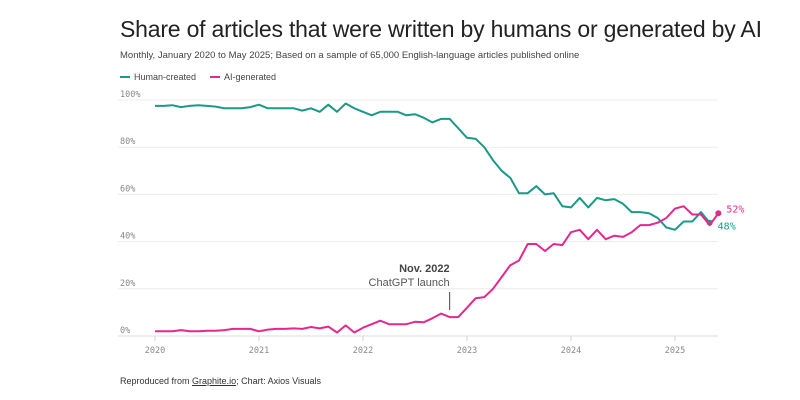 Image resolution: width=800 pixels, height=400 pixels. What do you see at coordinates (278, 381) in the screenshot?
I see `footer-suffix: ; Chart: Axios Visuals` at bounding box center [278, 381].